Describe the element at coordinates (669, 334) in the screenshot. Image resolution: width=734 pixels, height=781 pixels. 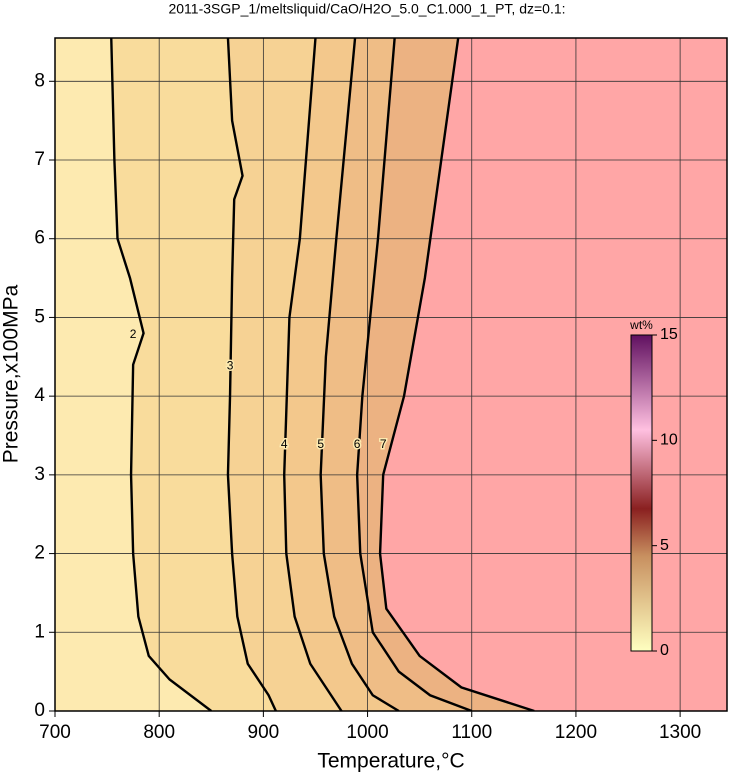
I see `colorbar-tick-label: 15` at that location.